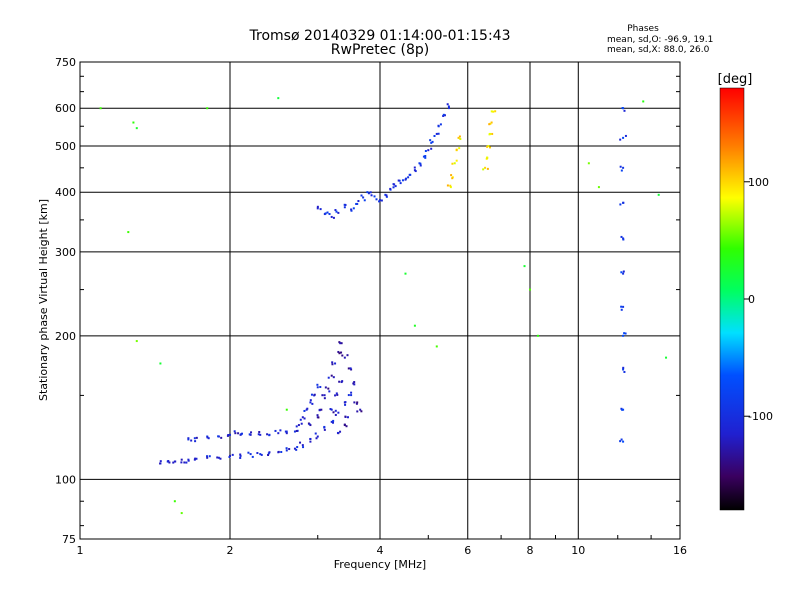 This screenshot has height=600, width=800. I want to click on x-axis-ticks: 1 2 4 6 8 10 16, so click(382, 546).